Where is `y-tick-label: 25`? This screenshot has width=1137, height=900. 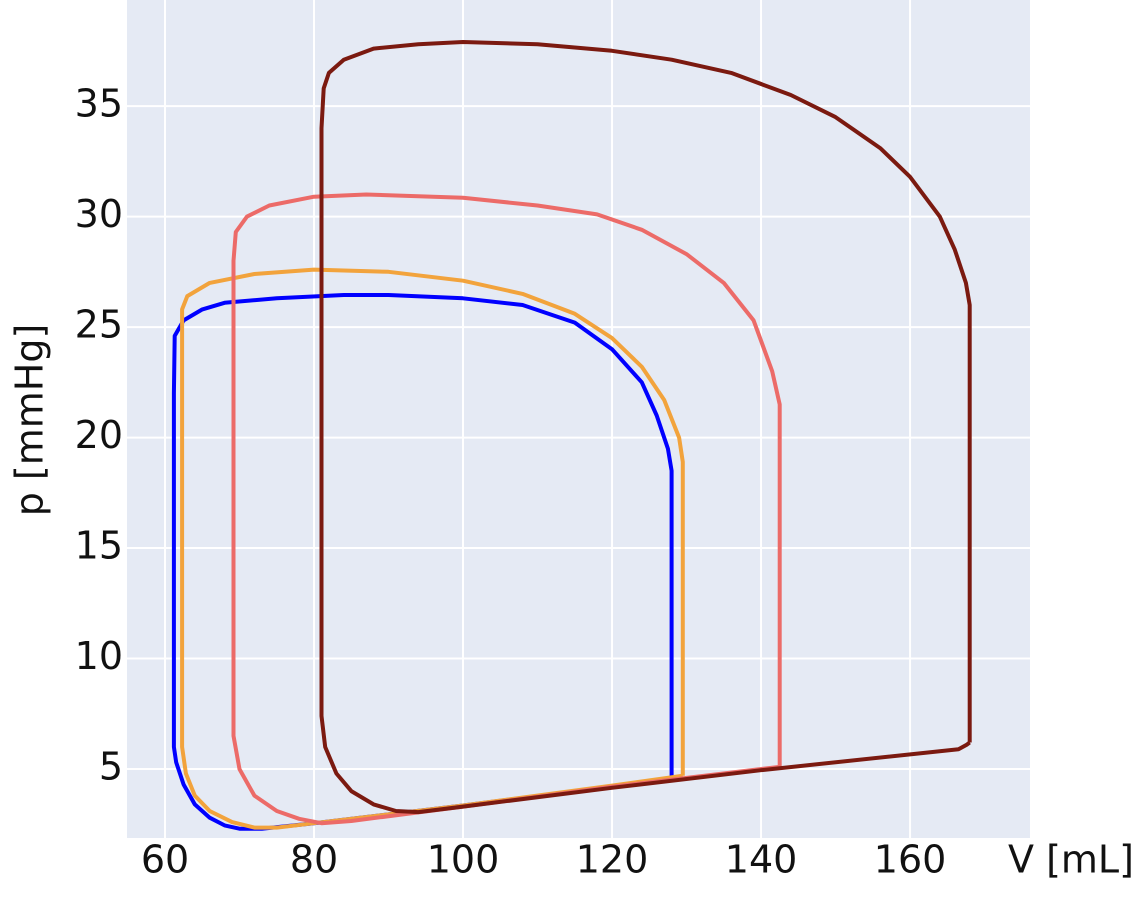
y-tick-label: 25 is located at coordinates (99, 325).